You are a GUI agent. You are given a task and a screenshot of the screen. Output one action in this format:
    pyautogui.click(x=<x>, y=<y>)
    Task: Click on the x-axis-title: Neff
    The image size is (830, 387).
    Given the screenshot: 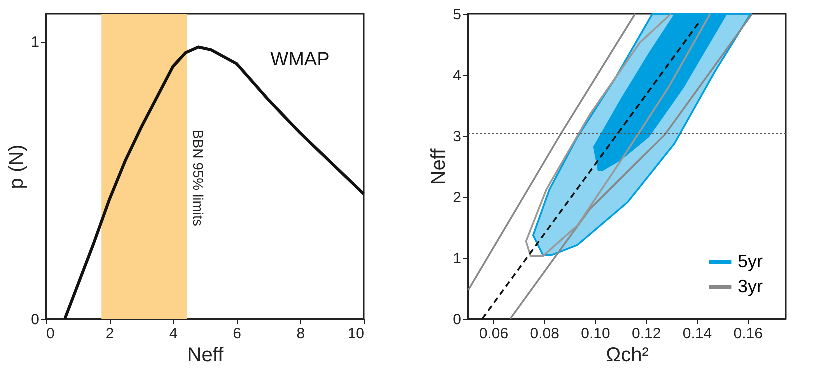 What is the action you would take?
    pyautogui.click(x=205, y=355)
    